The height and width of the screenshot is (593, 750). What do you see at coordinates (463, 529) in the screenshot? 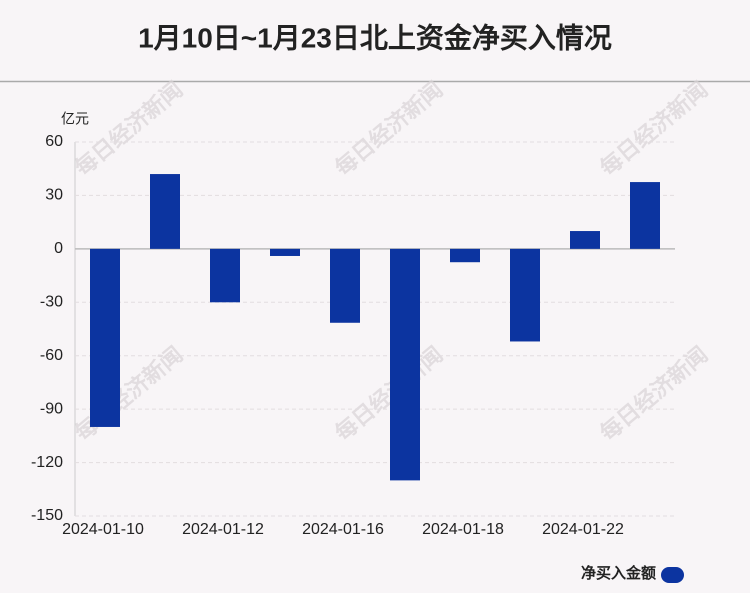
I see `x-tick-label: 2024-01-18` at bounding box center [463, 529].